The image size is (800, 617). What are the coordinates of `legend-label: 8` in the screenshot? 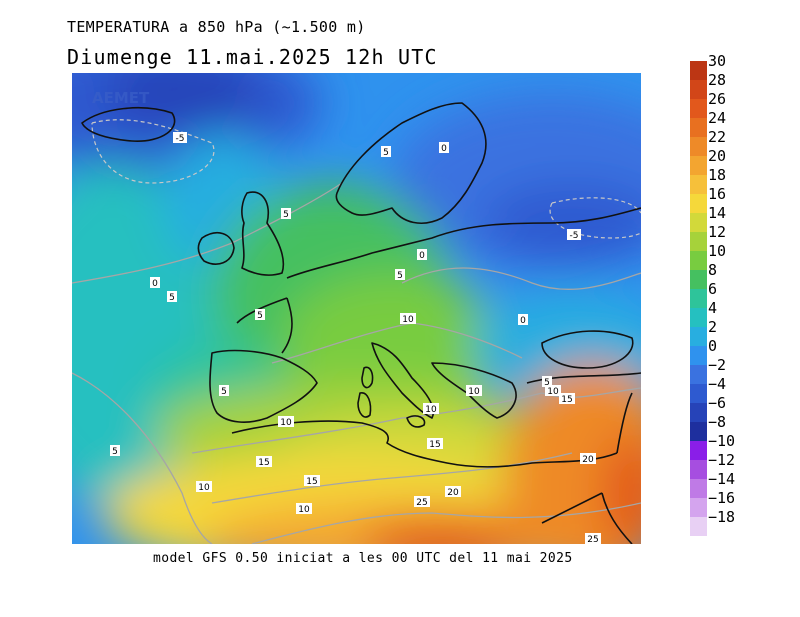 It's located at (713, 270).